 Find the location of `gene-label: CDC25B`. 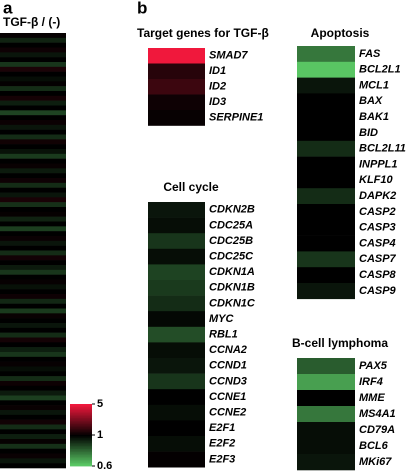

gene-label: CDC25B is located at coordinates (231, 241).